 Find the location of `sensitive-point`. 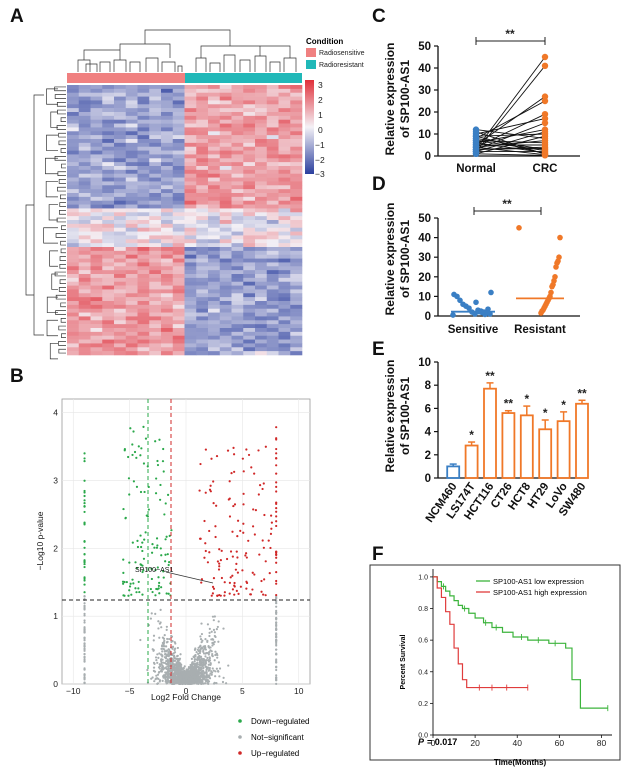

sensitive-point is located at coordinates (488, 309).